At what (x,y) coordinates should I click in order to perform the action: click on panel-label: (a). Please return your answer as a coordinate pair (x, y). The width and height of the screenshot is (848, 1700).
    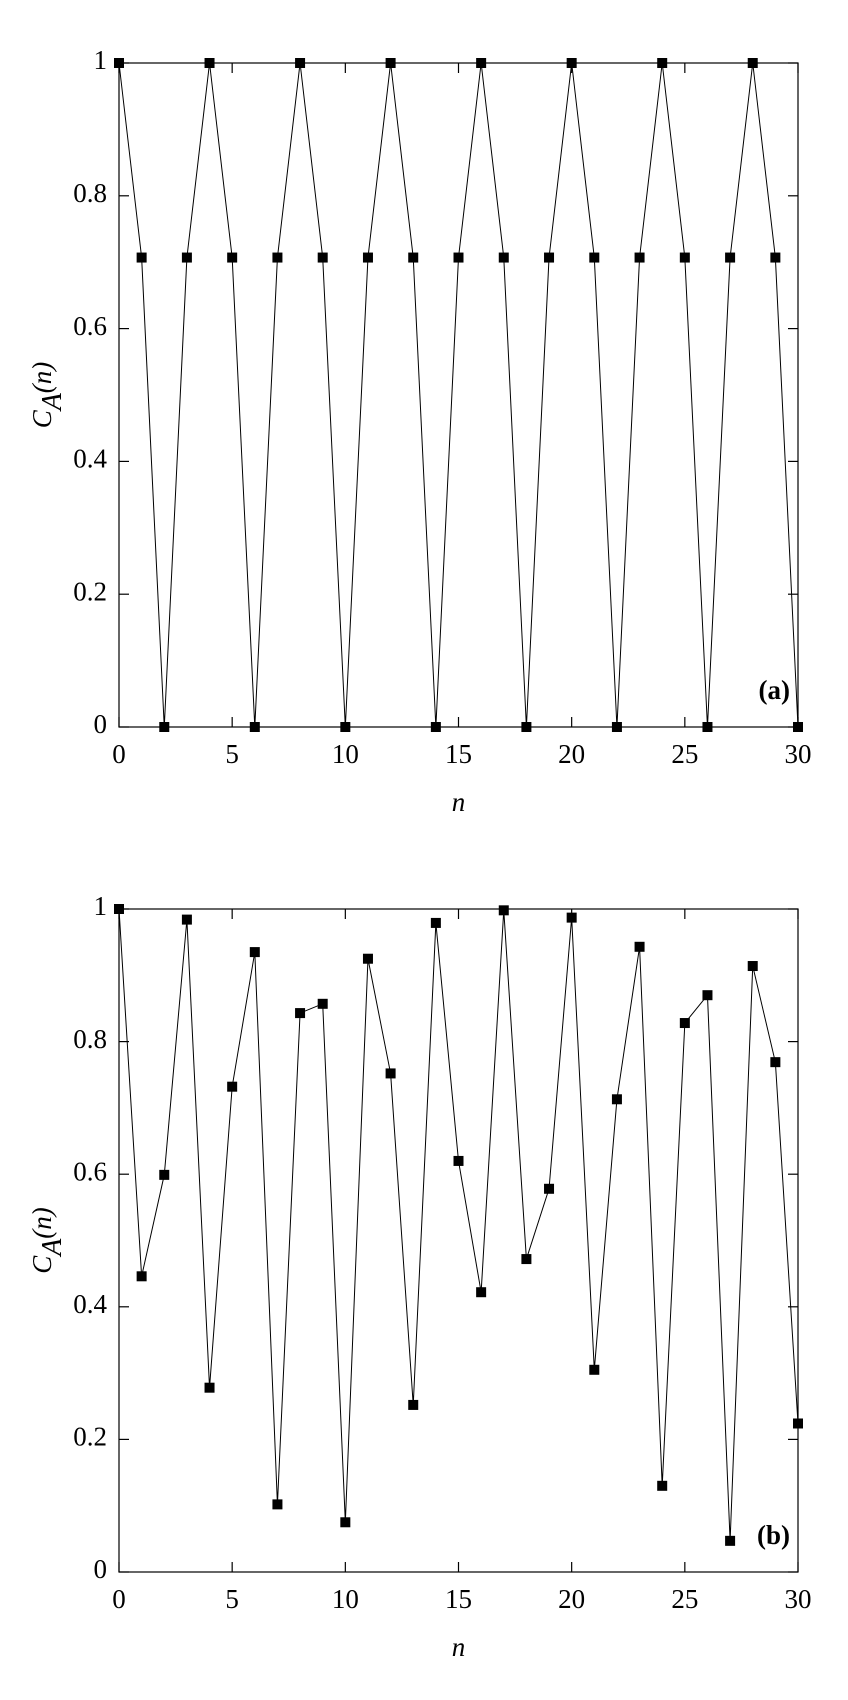
    Looking at the image, I should click on (774, 690).